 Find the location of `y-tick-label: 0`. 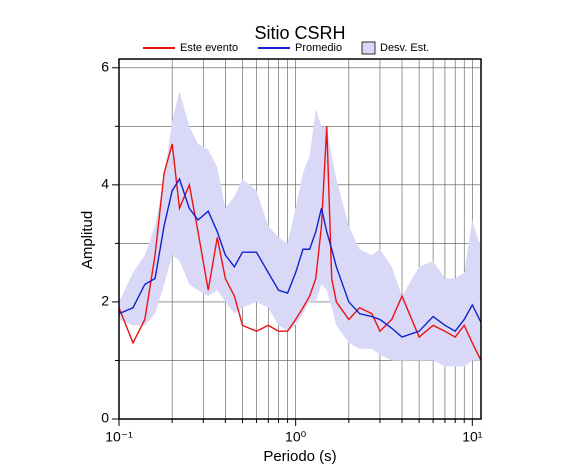

y-tick-label: 0 is located at coordinates (105, 418).